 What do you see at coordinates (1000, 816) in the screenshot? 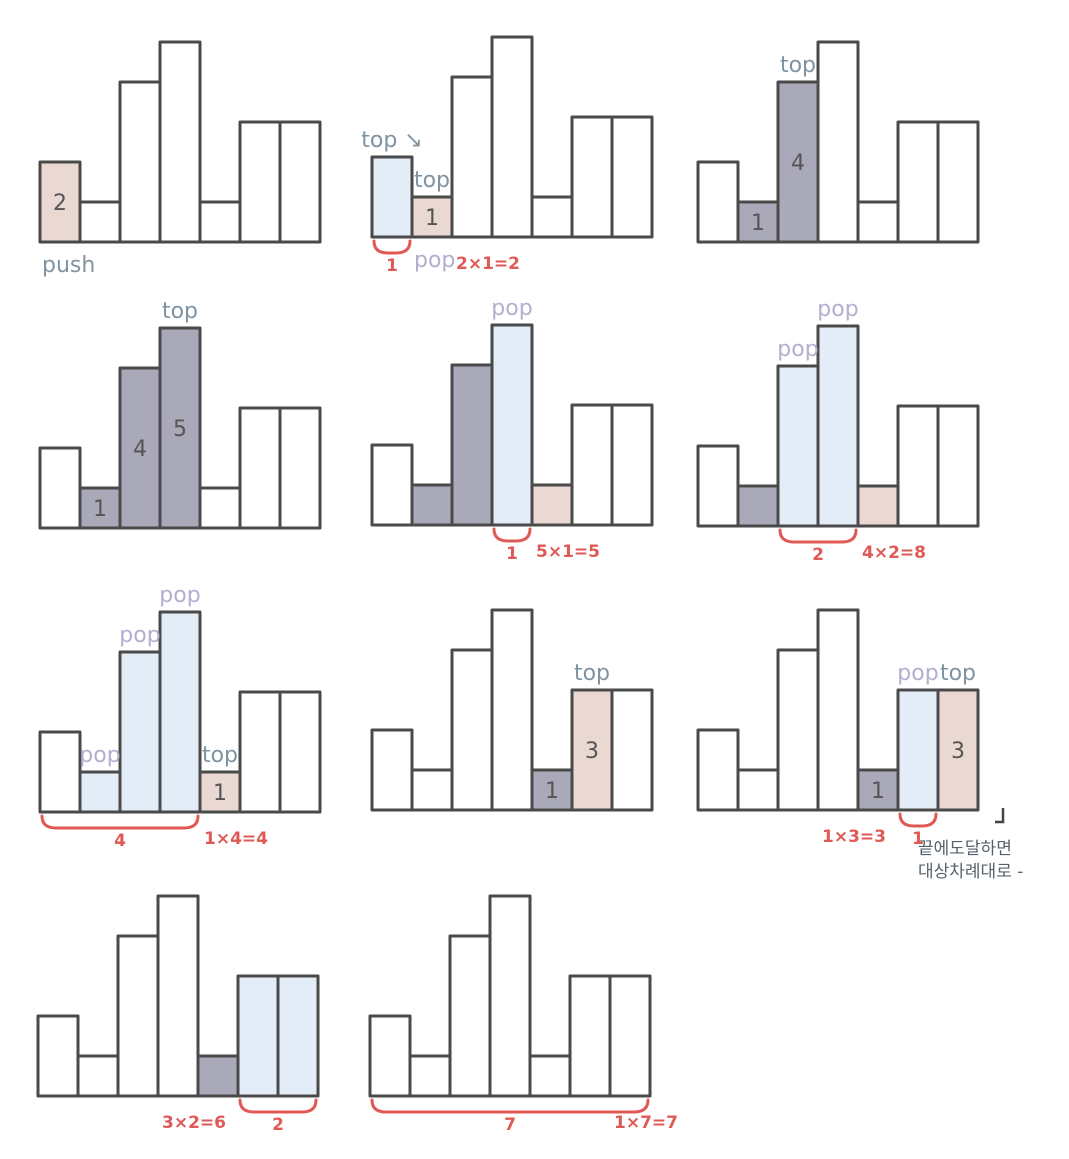
I see `end-marker` at bounding box center [1000, 816].